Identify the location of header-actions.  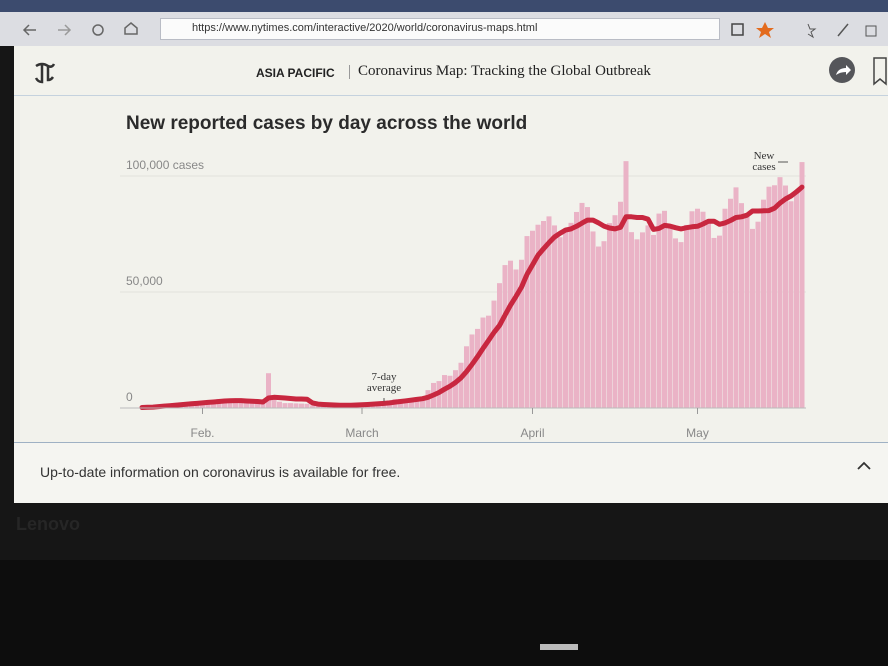
(858, 71).